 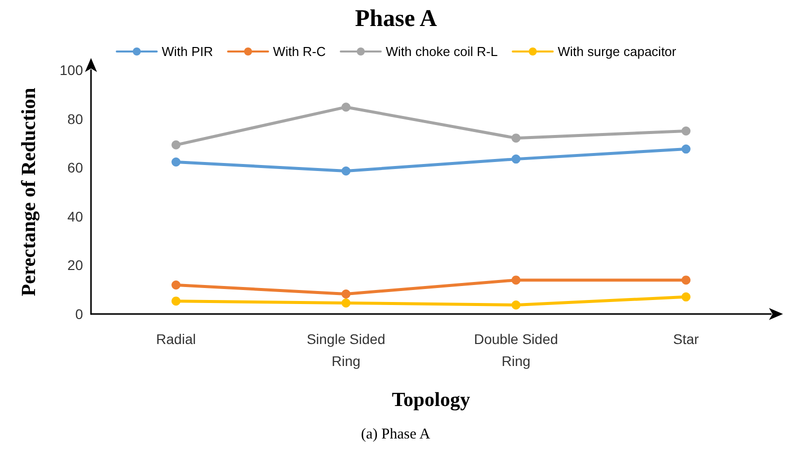 What do you see at coordinates (686, 339) in the screenshot?
I see `x-tick-label: Star` at bounding box center [686, 339].